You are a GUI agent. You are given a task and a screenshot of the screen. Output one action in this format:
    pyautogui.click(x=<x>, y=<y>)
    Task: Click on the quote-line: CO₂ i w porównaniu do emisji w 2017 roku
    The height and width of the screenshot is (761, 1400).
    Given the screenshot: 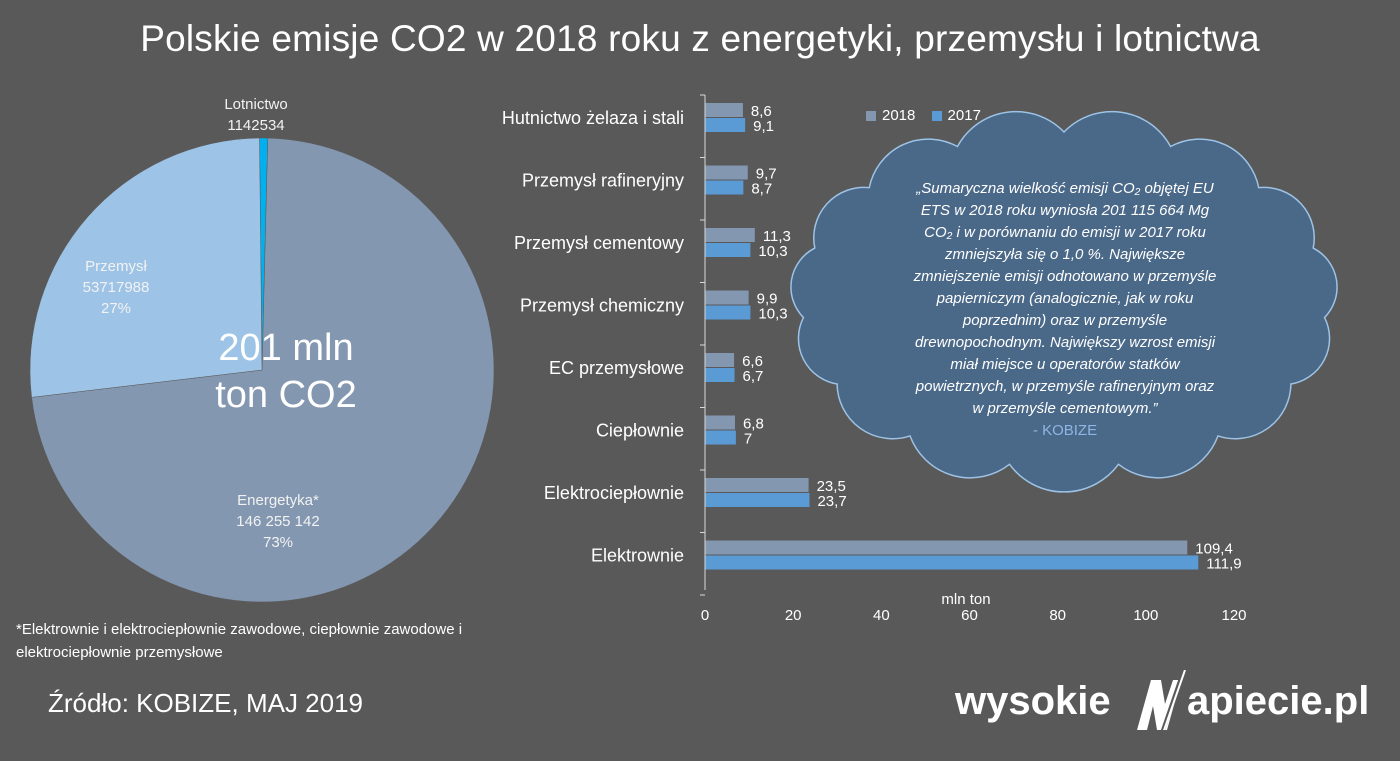 What is the action you would take?
    pyautogui.click(x=1065, y=232)
    